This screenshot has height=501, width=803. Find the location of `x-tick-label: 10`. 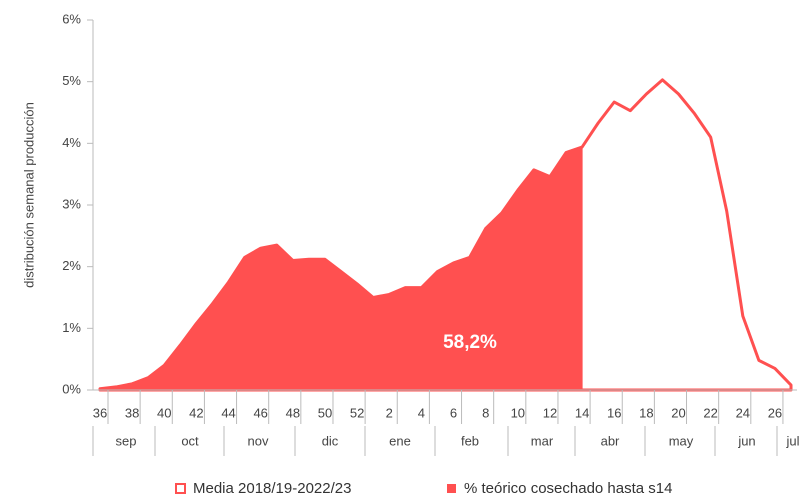

x-tick-label: 10 is located at coordinates (518, 412).